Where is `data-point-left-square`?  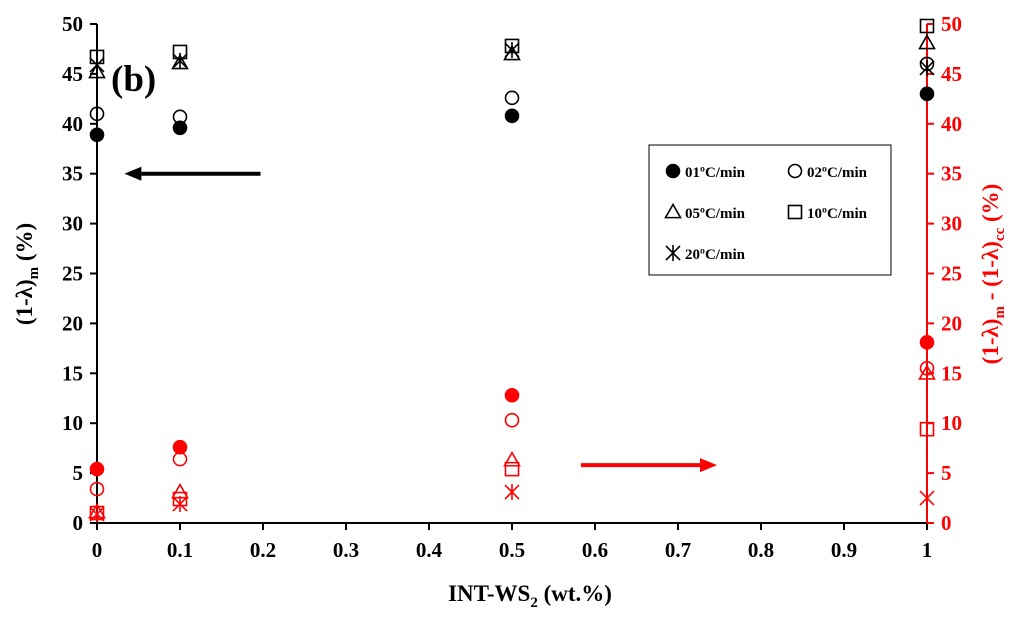 data-point-left-square is located at coordinates (927, 26).